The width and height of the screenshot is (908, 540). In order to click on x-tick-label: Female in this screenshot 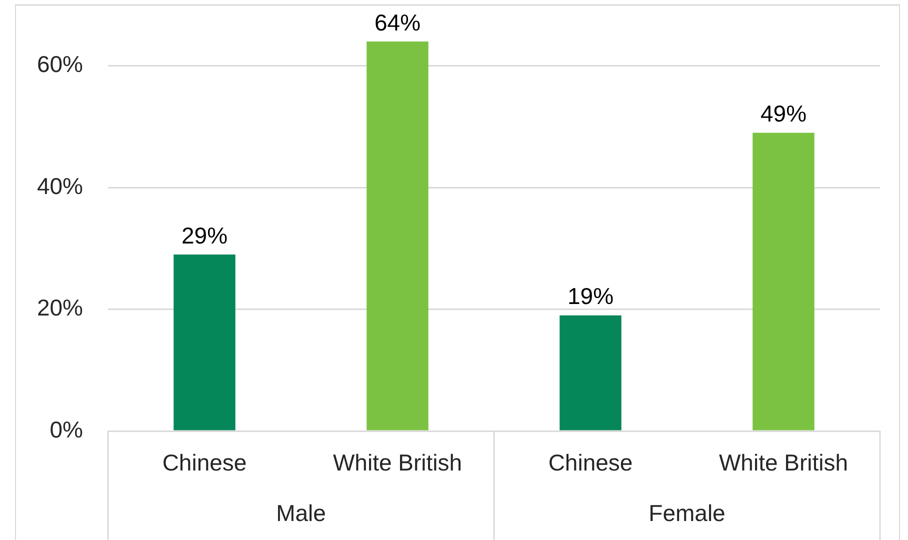, I will do `click(687, 513)`.